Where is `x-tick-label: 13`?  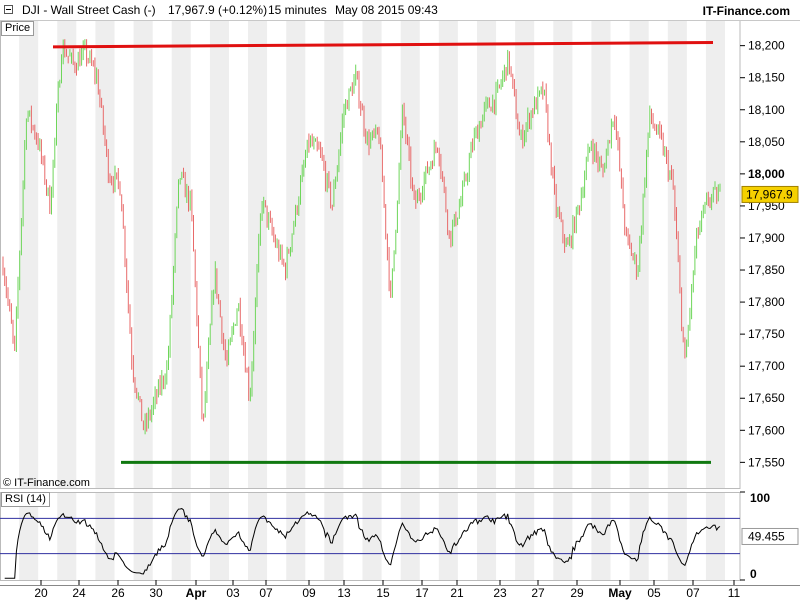 x-tick-label: 13 is located at coordinates (344, 593).